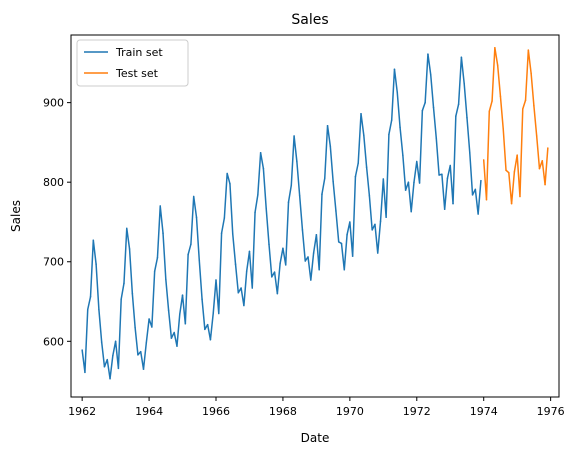  Describe the element at coordinates (16, 216) in the screenshot. I see `y-axis-label: Sales` at that location.